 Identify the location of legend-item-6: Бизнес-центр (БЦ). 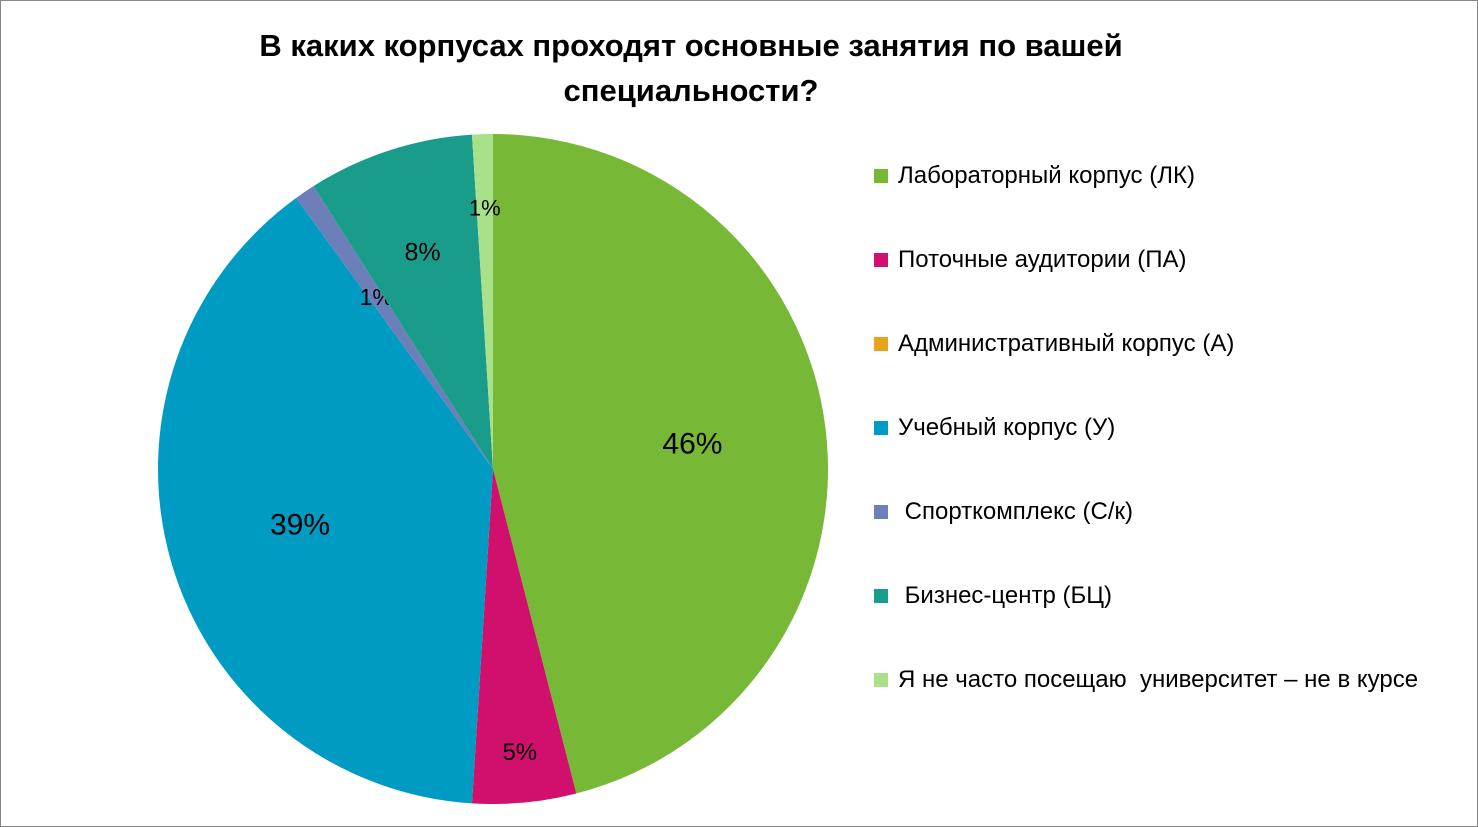
(1146, 596).